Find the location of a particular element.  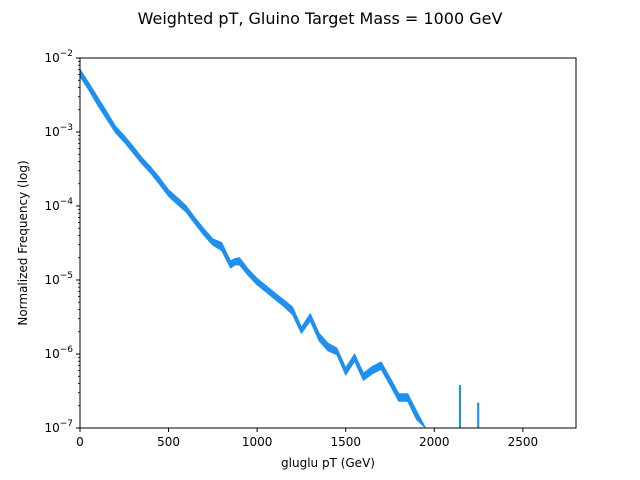

x-tick-label: 0 is located at coordinates (80, 442).